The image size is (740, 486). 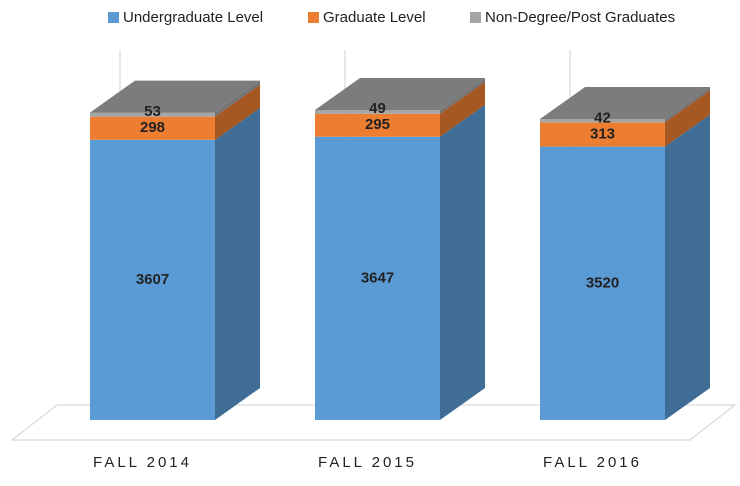 I want to click on value-label: 3647, so click(x=377, y=277).